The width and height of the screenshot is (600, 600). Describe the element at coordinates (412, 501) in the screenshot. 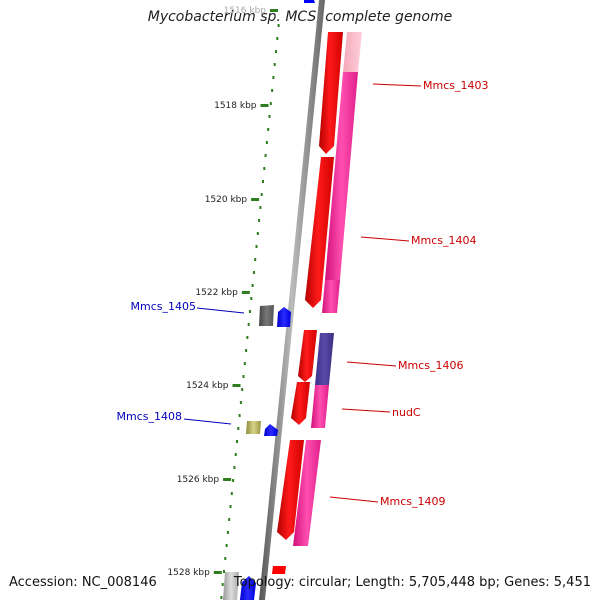

I see `gene-label: Mmcs_1409` at that location.